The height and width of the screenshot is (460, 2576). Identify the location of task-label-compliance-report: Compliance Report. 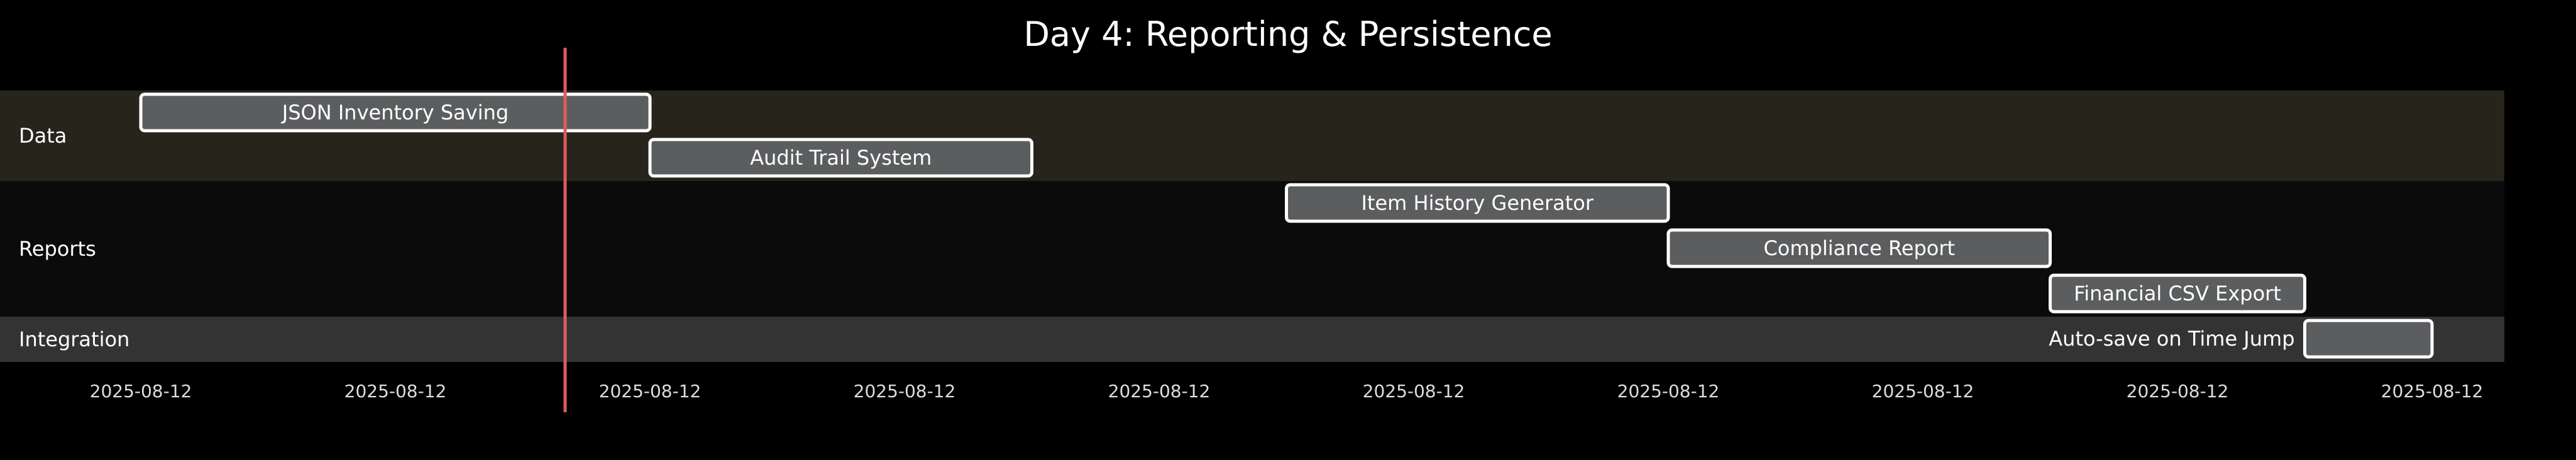
(1859, 248).